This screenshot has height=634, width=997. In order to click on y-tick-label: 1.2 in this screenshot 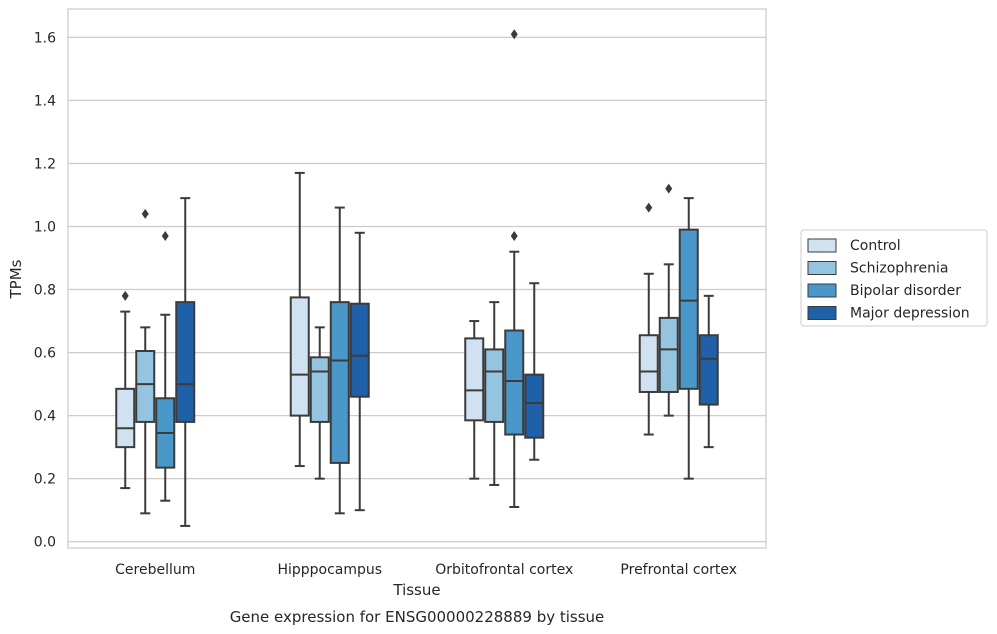, I will do `click(45, 164)`.